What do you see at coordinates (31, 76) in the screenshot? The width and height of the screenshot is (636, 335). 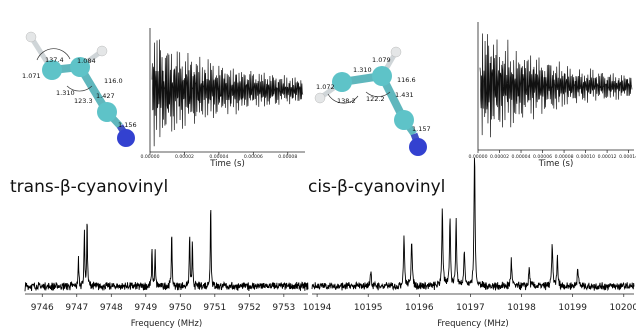 I see `trans-mol-label: 1.071` at bounding box center [31, 76].